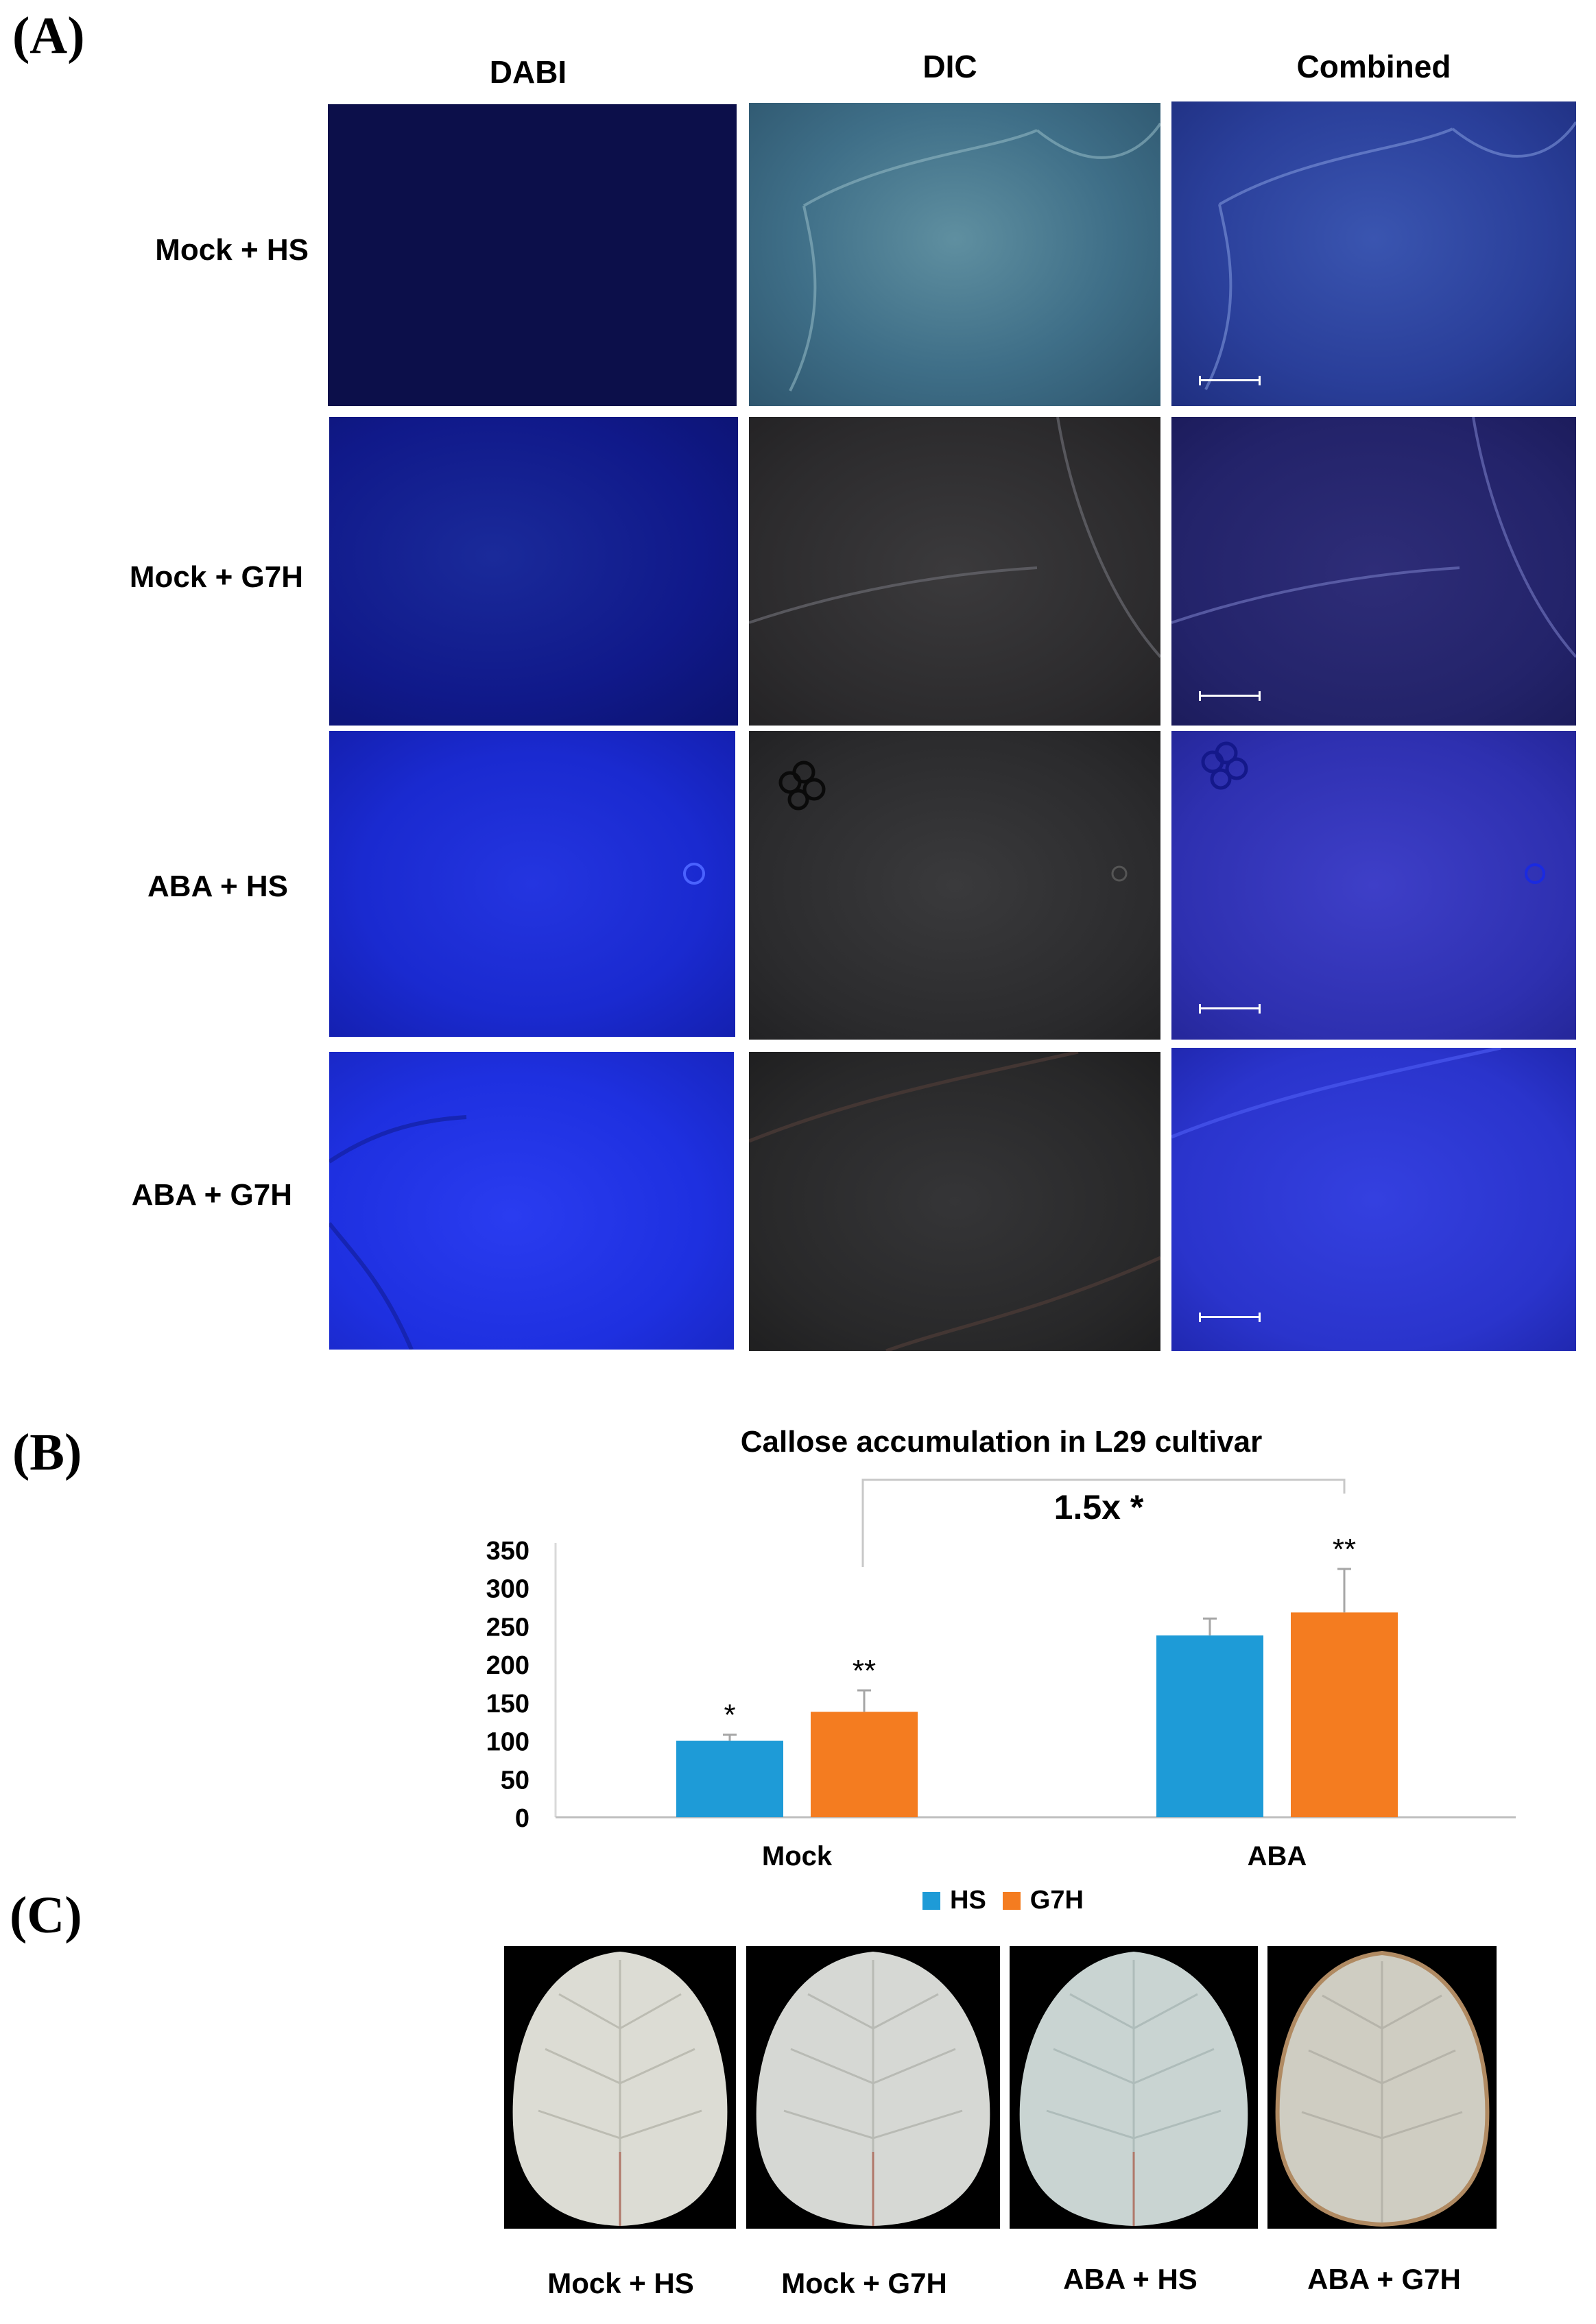  What do you see at coordinates (1373, 571) in the screenshot?
I see `micrograph-combined-mock-g7h` at bounding box center [1373, 571].